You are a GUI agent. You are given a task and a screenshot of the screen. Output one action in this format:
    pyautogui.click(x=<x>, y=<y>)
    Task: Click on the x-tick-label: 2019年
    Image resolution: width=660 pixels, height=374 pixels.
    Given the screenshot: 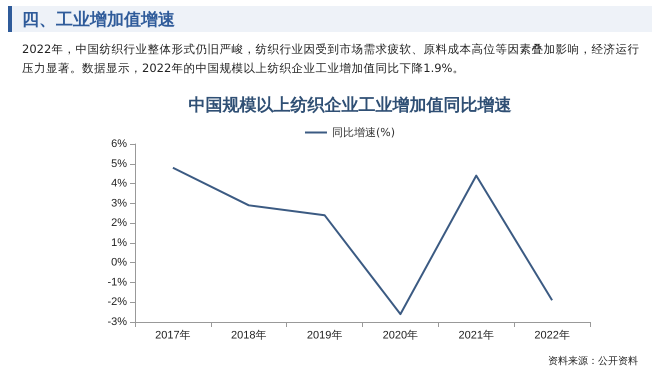 What is the action you would take?
    pyautogui.click(x=324, y=336)
    